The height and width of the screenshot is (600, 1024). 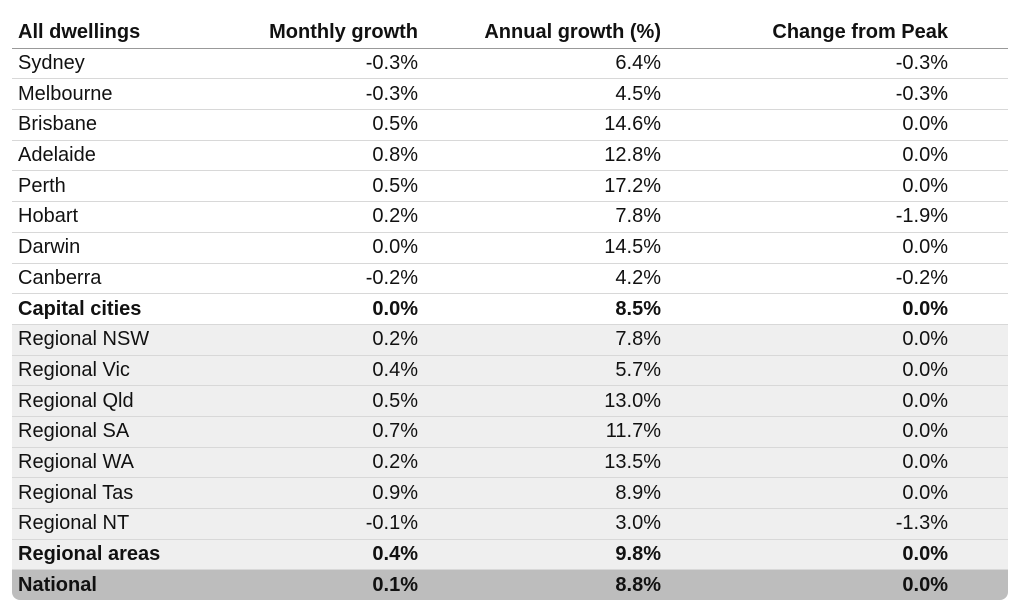 I want to click on value-cell: 9.8%, so click(x=542, y=555).